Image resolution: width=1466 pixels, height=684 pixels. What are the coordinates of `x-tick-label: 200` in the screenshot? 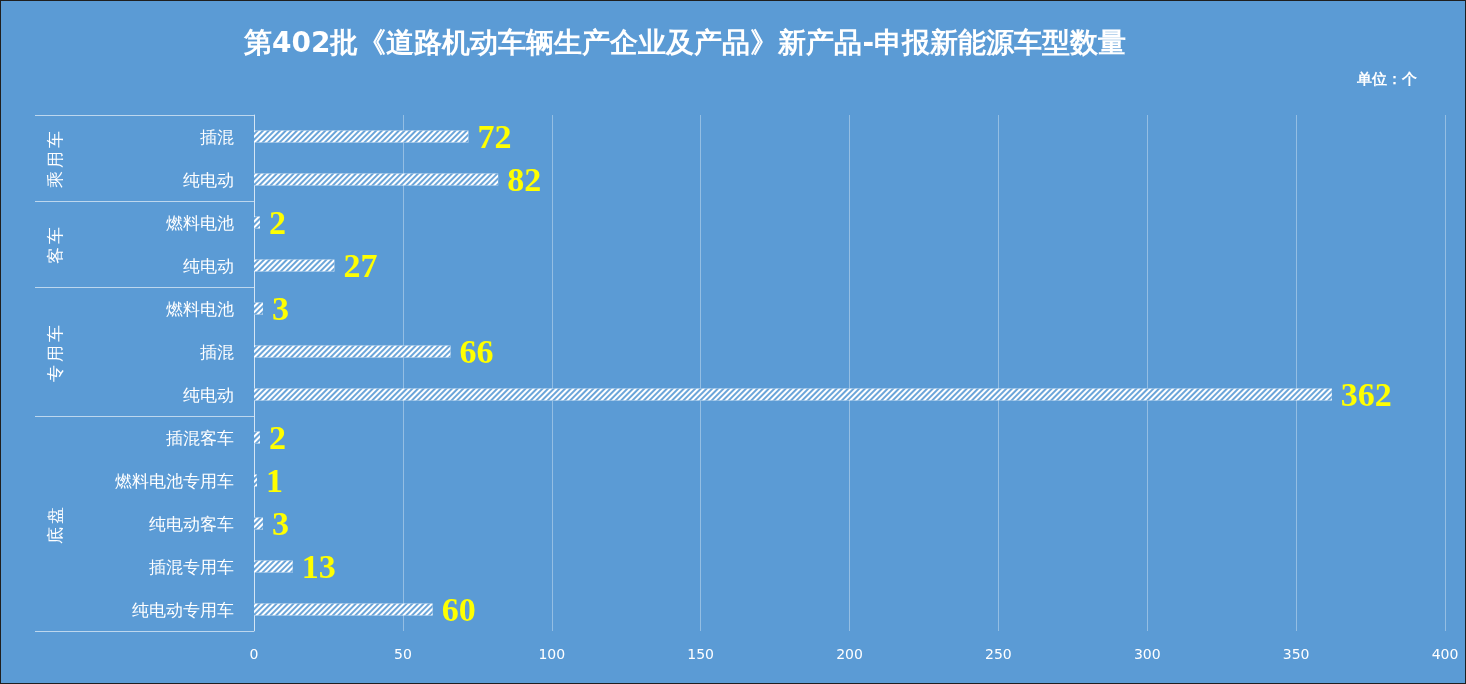 It's located at (849, 654).